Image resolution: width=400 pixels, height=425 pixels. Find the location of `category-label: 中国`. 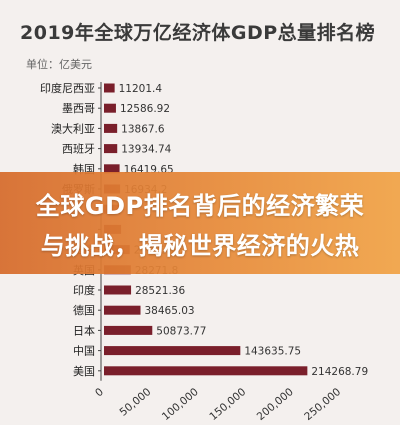

category-label: 中国 is located at coordinates (84, 351).